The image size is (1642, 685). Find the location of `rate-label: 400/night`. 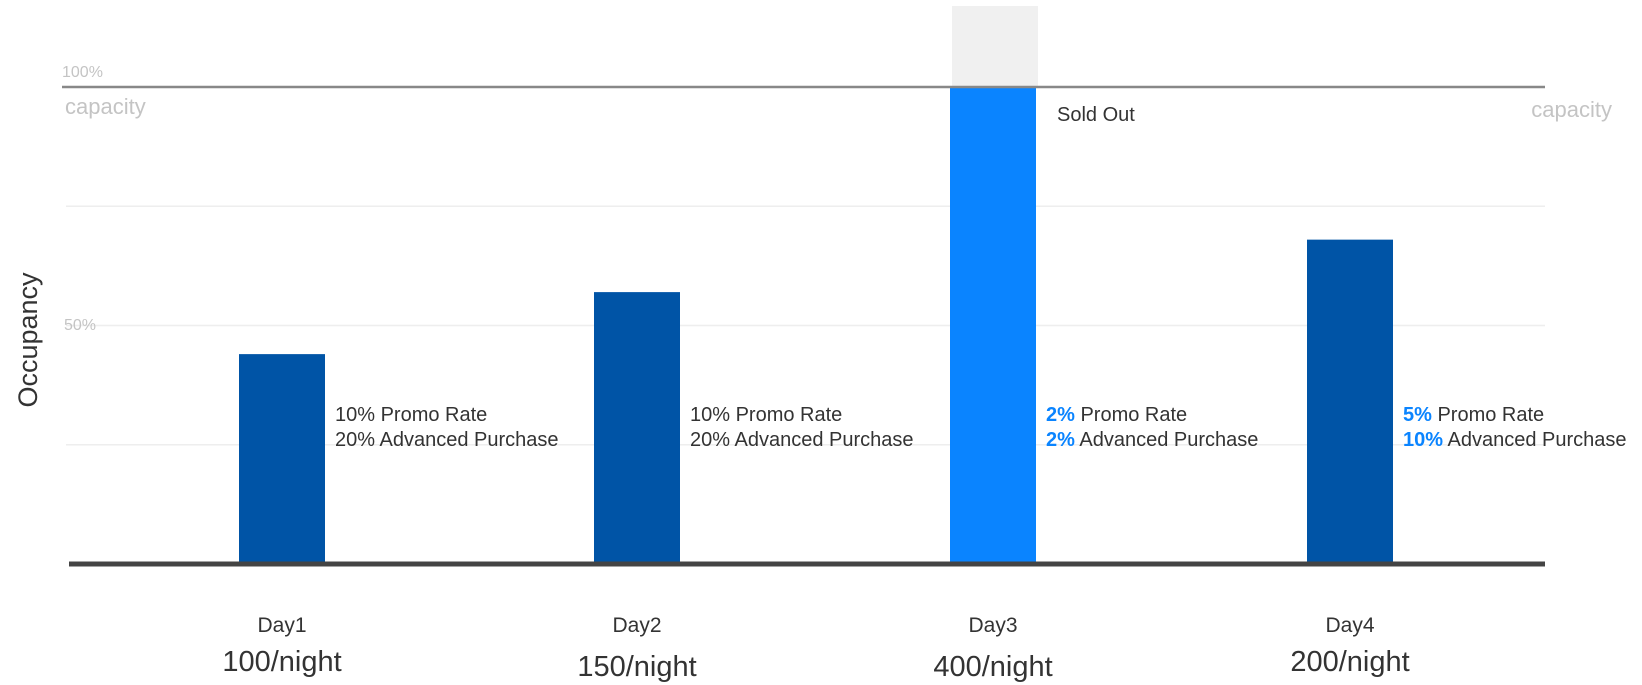

rate-label: 400/night is located at coordinates (992, 667).